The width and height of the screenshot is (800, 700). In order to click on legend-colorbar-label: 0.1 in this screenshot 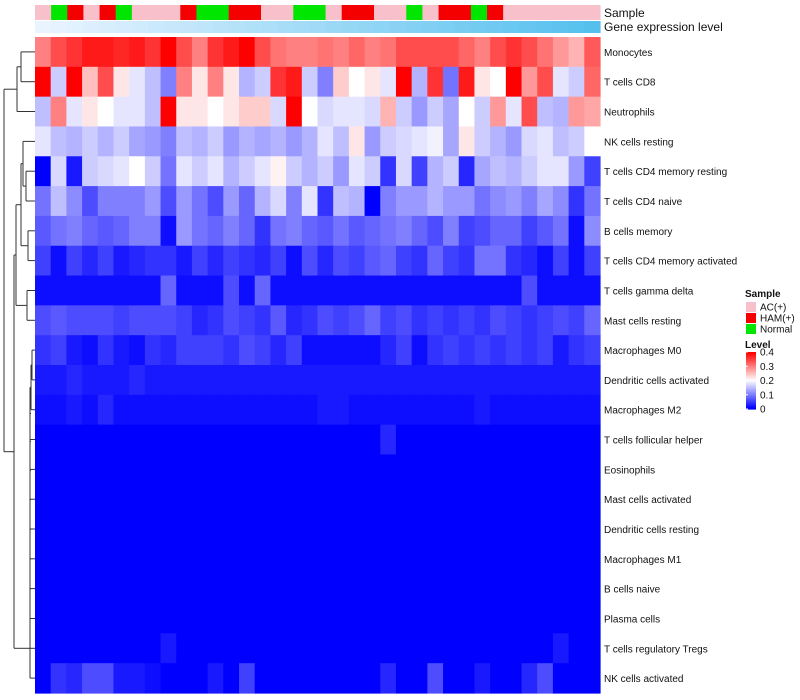, I will do `click(767, 395)`.